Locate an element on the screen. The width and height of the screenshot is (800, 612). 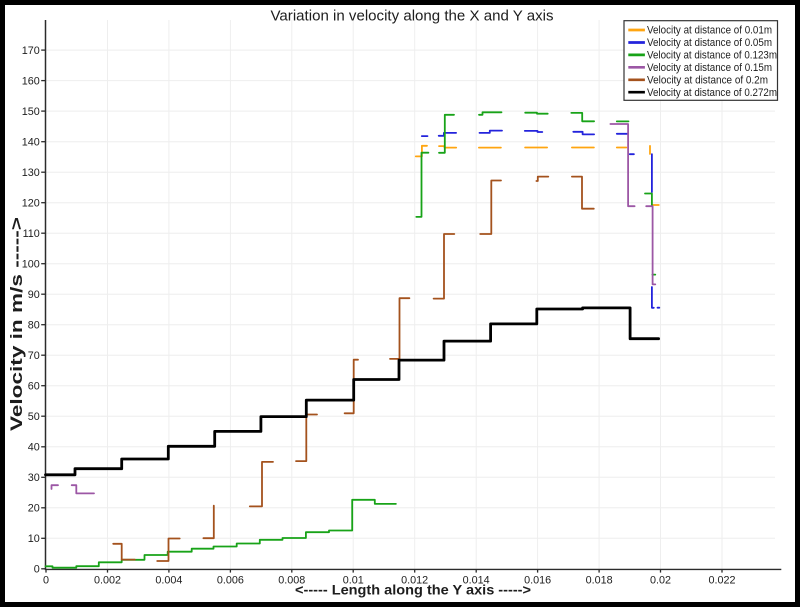
svg-text: Velocity in m/s -----> is located at coordinates (16, 324).